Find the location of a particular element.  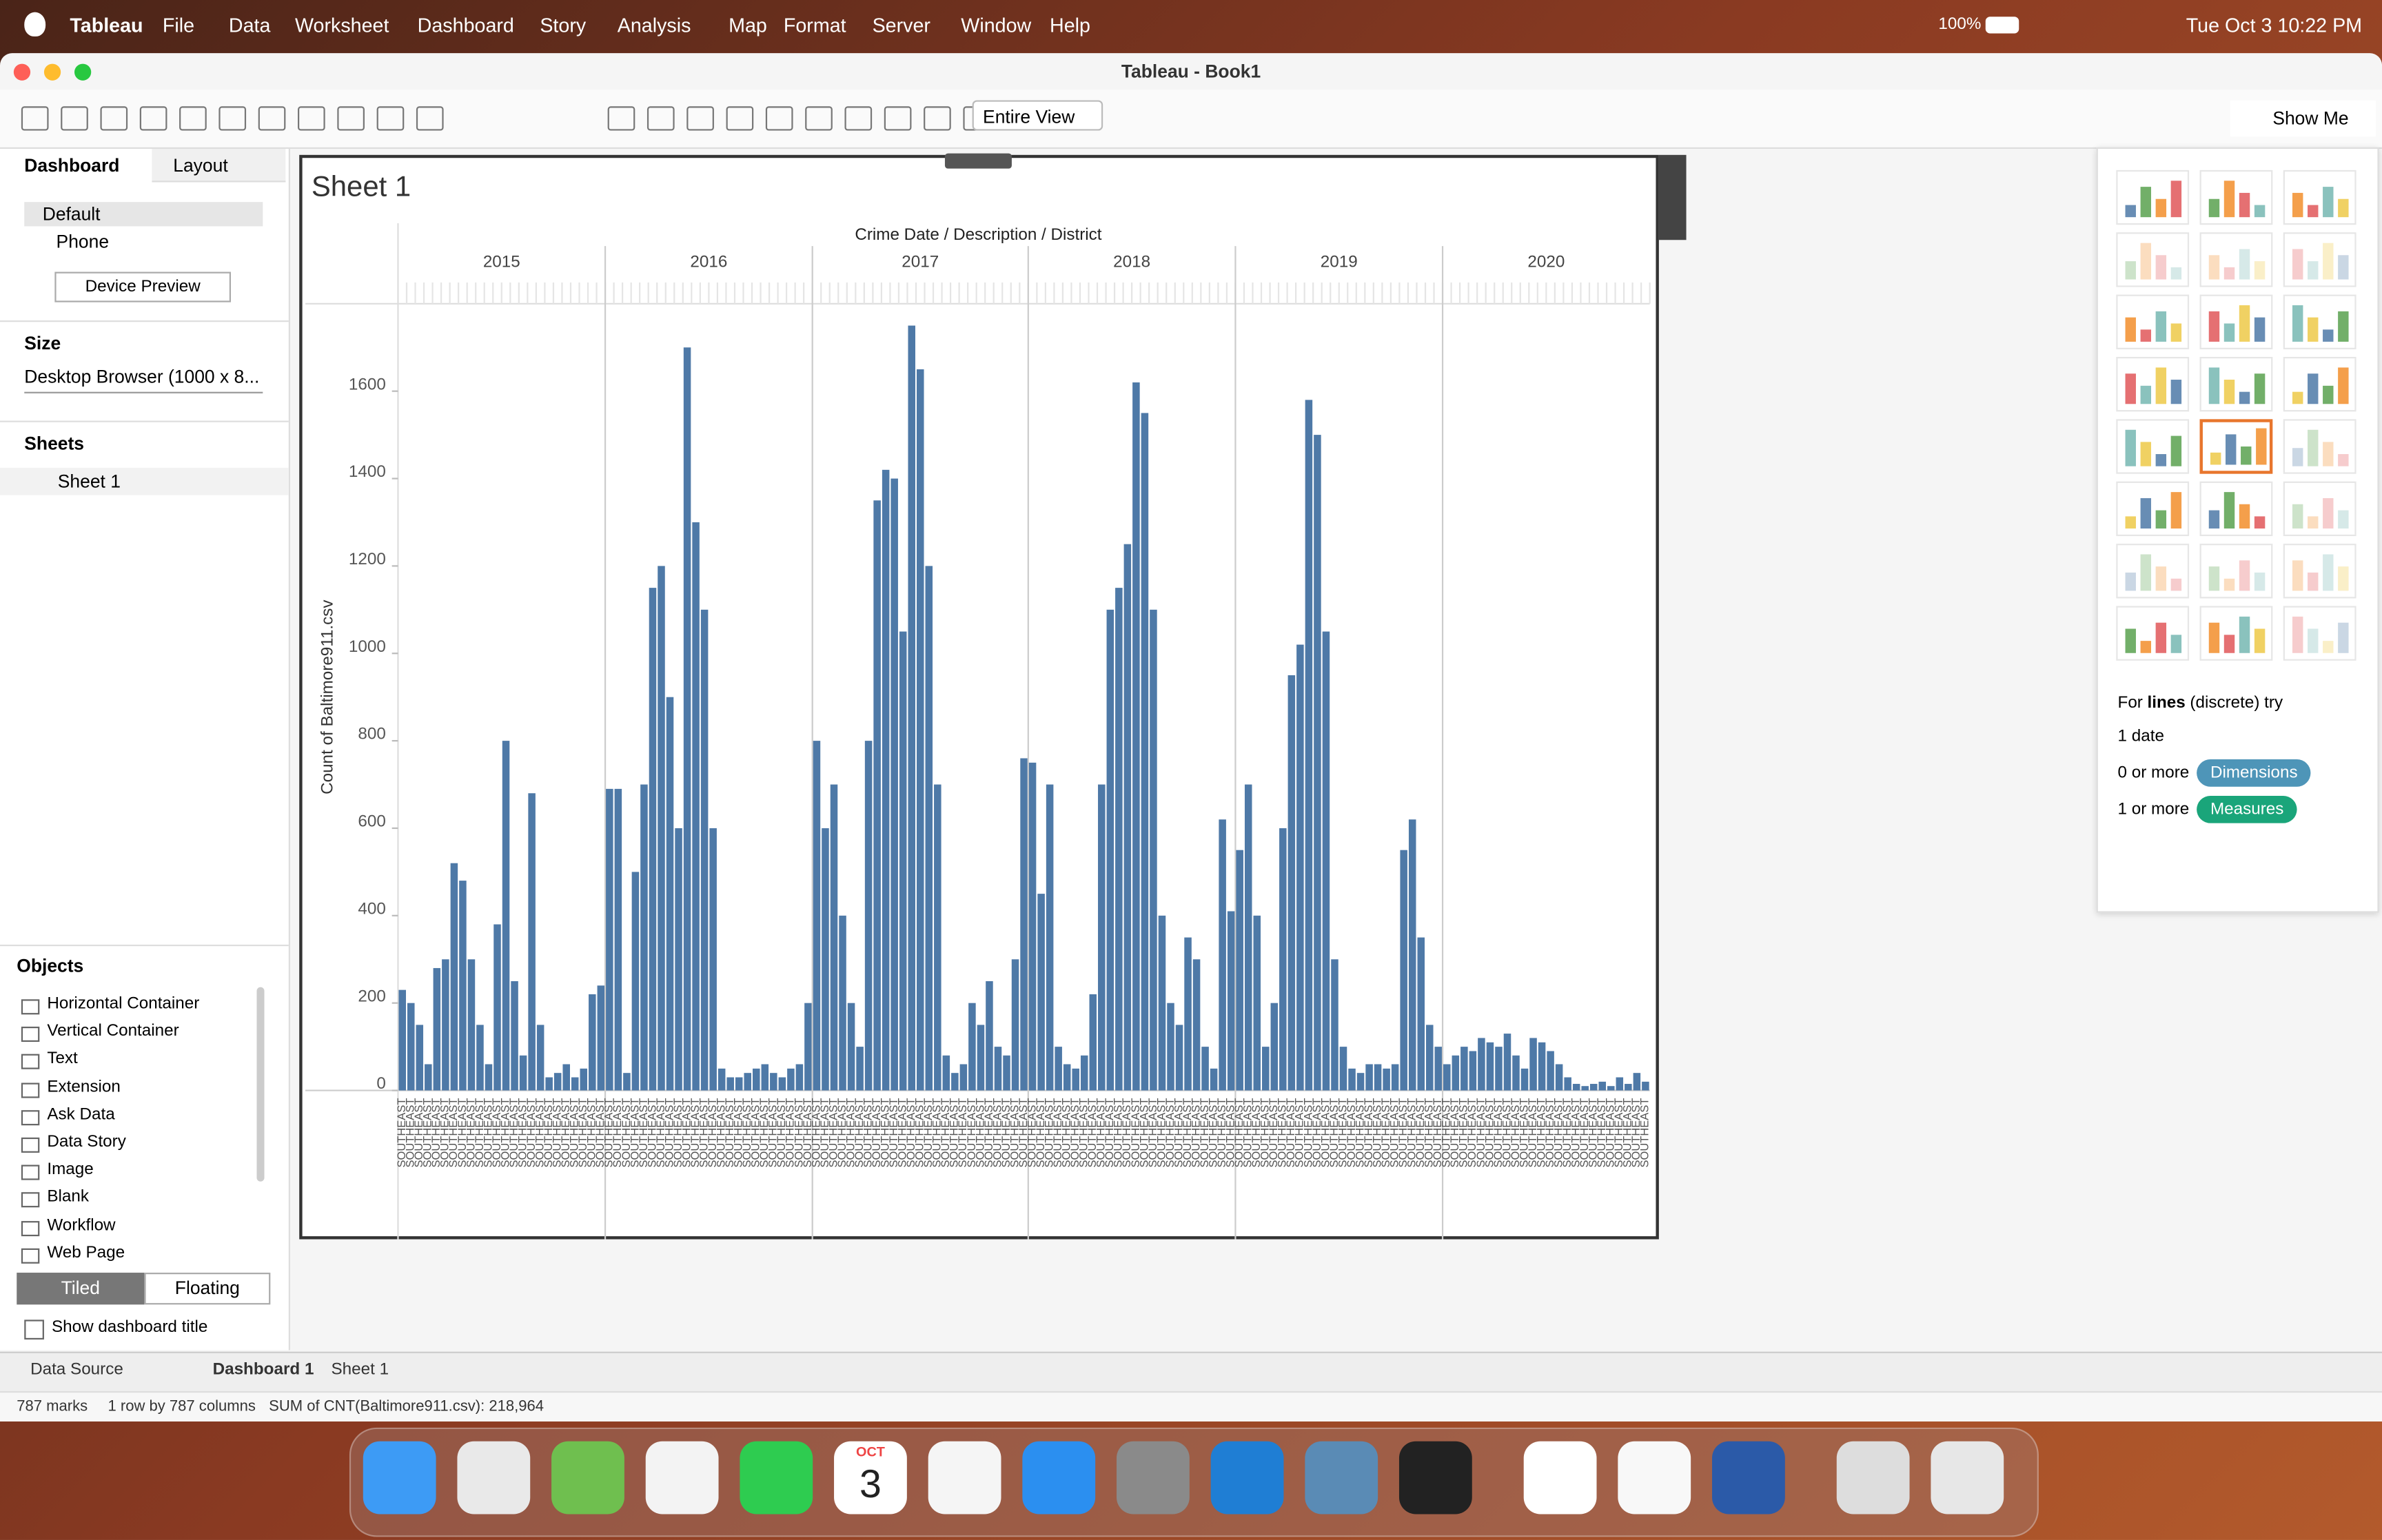

sheet-tab: Dashboard 1 is located at coordinates (263, 1369).